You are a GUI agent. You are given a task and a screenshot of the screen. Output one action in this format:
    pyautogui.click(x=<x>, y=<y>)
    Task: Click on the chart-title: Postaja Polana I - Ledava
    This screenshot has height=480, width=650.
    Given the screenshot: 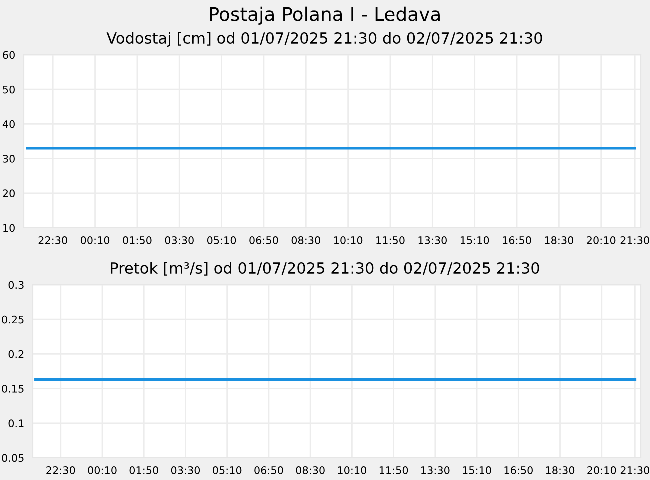 What is the action you would take?
    pyautogui.click(x=325, y=15)
    